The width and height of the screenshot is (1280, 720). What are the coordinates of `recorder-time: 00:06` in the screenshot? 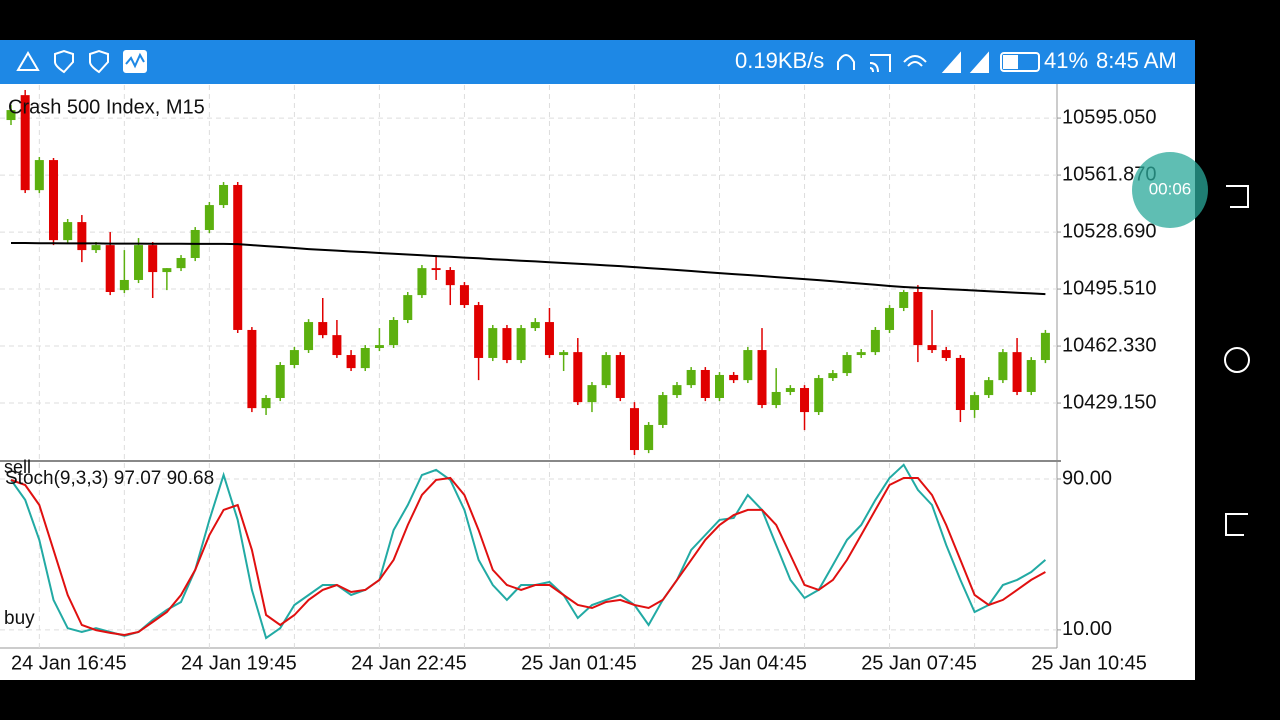 It's located at (1170, 188).